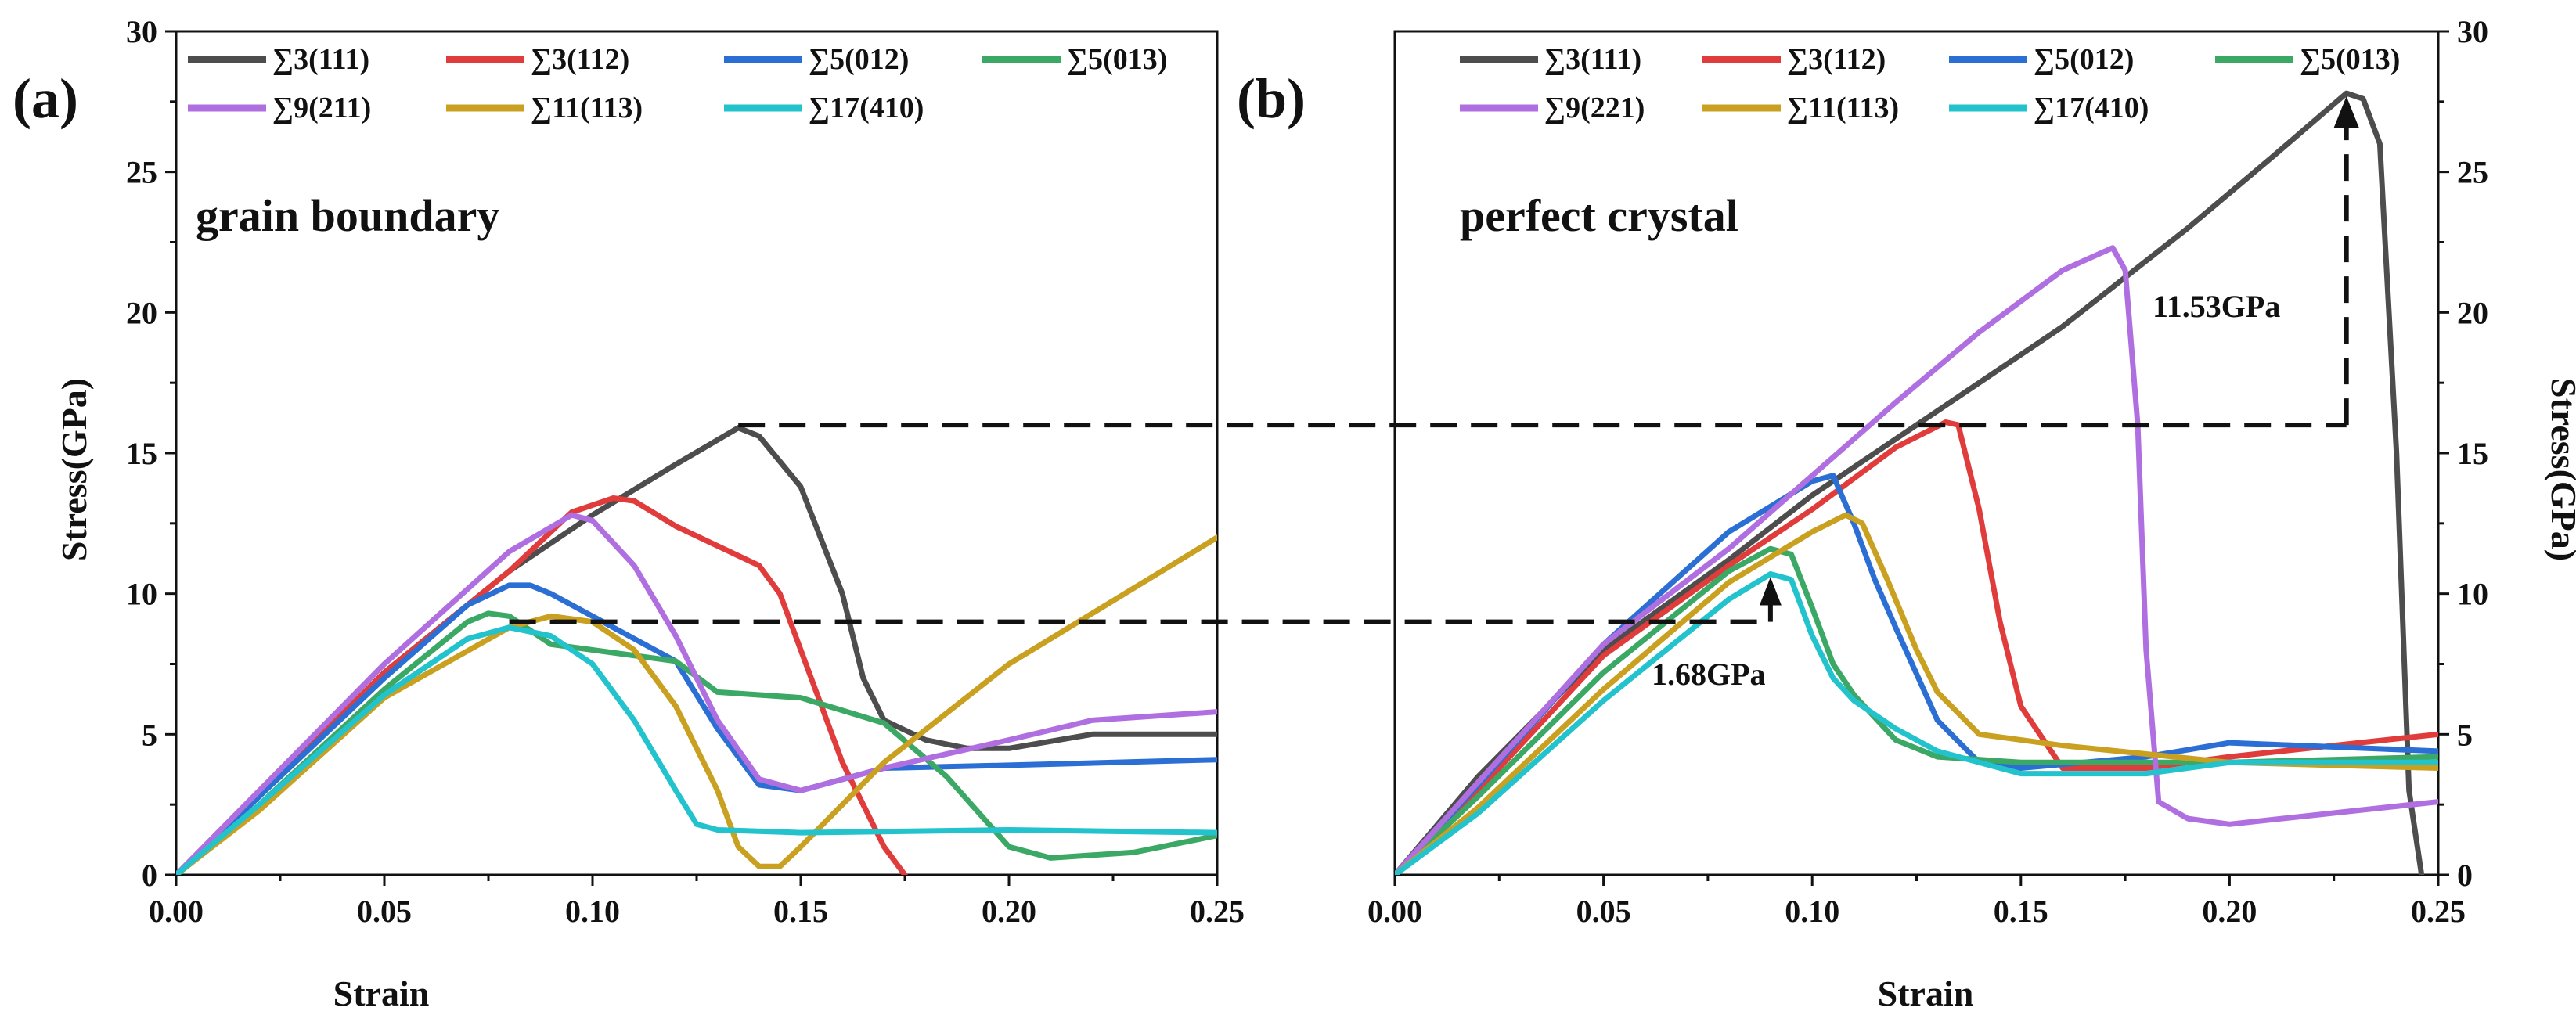  Describe the element at coordinates (321, 108) in the screenshot. I see `panel-a-legend-label-4: ∑9(211)` at that location.